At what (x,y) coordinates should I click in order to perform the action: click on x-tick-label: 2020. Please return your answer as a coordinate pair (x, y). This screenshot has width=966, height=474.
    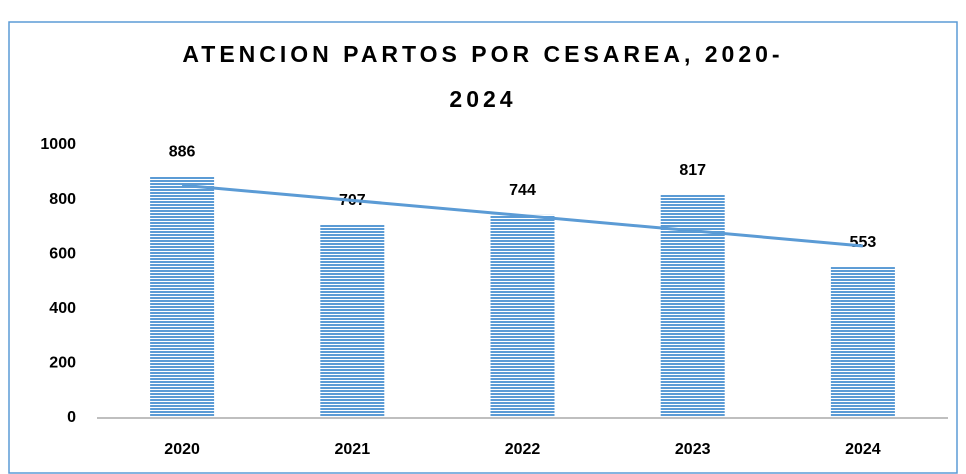
    Looking at the image, I should click on (182, 449).